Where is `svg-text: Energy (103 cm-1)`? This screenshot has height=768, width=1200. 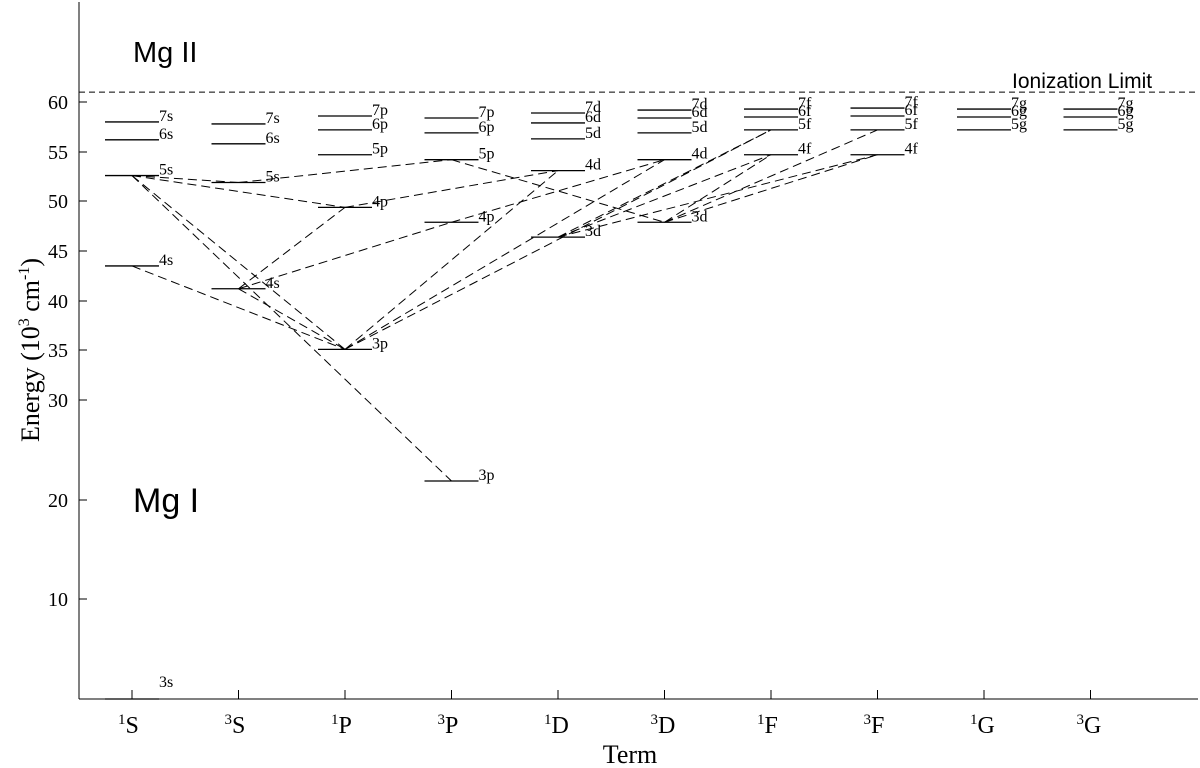
svg-text: Energy (103 cm-1) is located at coordinates (30, 350).